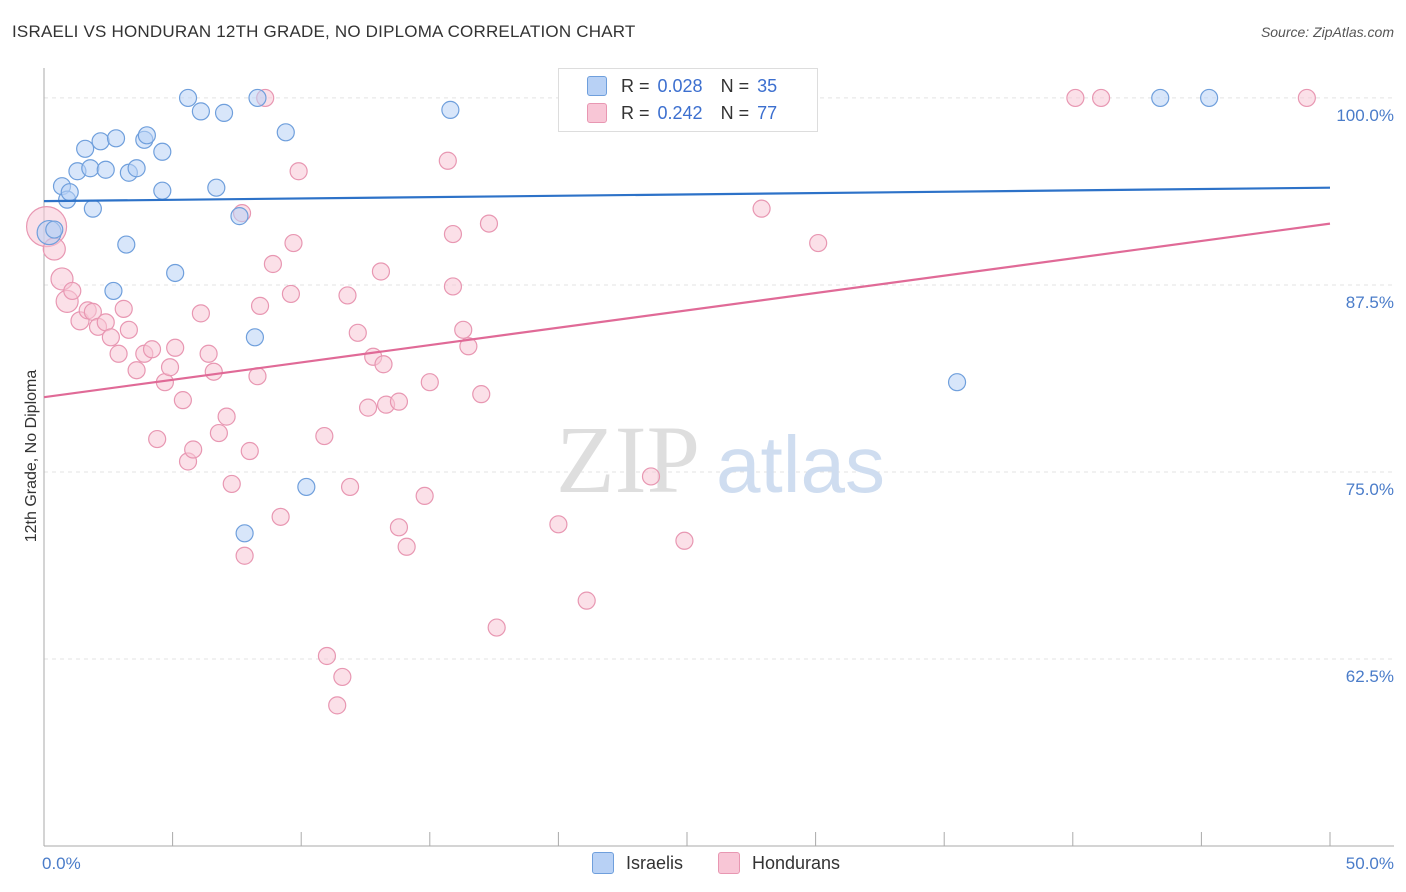 This screenshot has height=892, width=1406. I want to click on x-tick-labels: 0.0% 50.0%, so click(718, 863).